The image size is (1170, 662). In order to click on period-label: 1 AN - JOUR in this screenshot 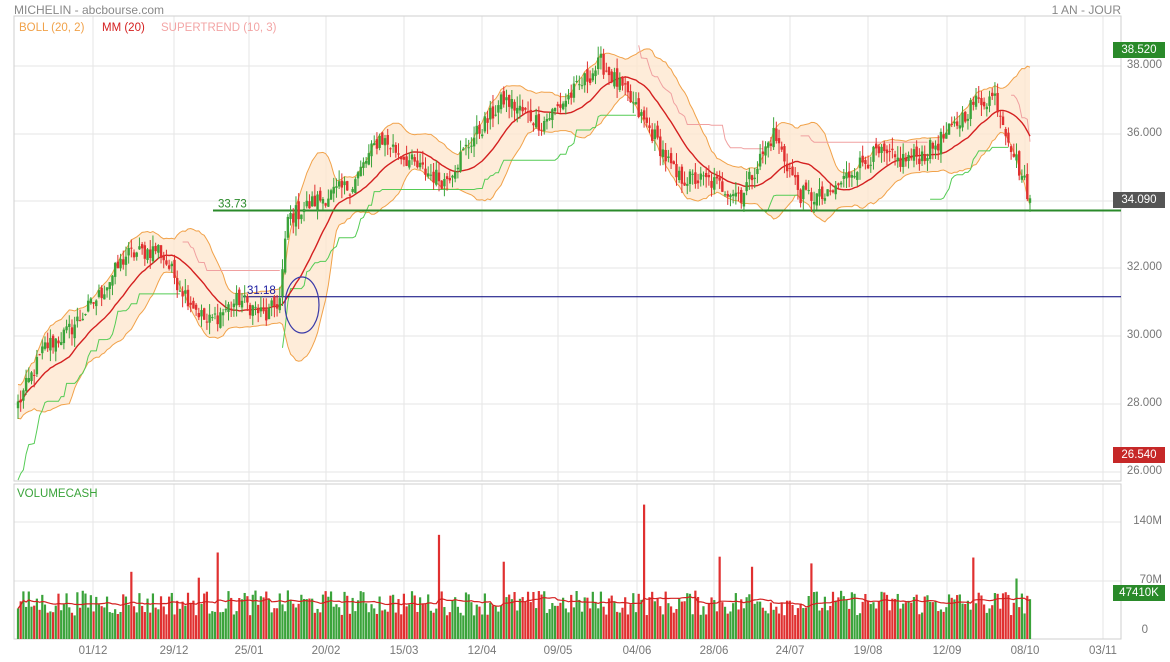, I will do `click(1086, 10)`.